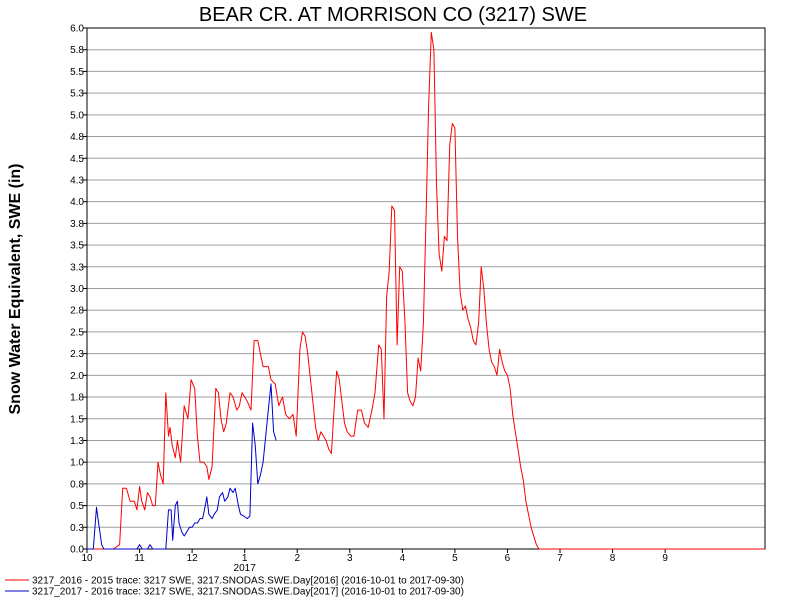 The width and height of the screenshot is (800, 600). What do you see at coordinates (77, 50) in the screenshot?
I see `y-tick-label: 5.8` at bounding box center [77, 50].